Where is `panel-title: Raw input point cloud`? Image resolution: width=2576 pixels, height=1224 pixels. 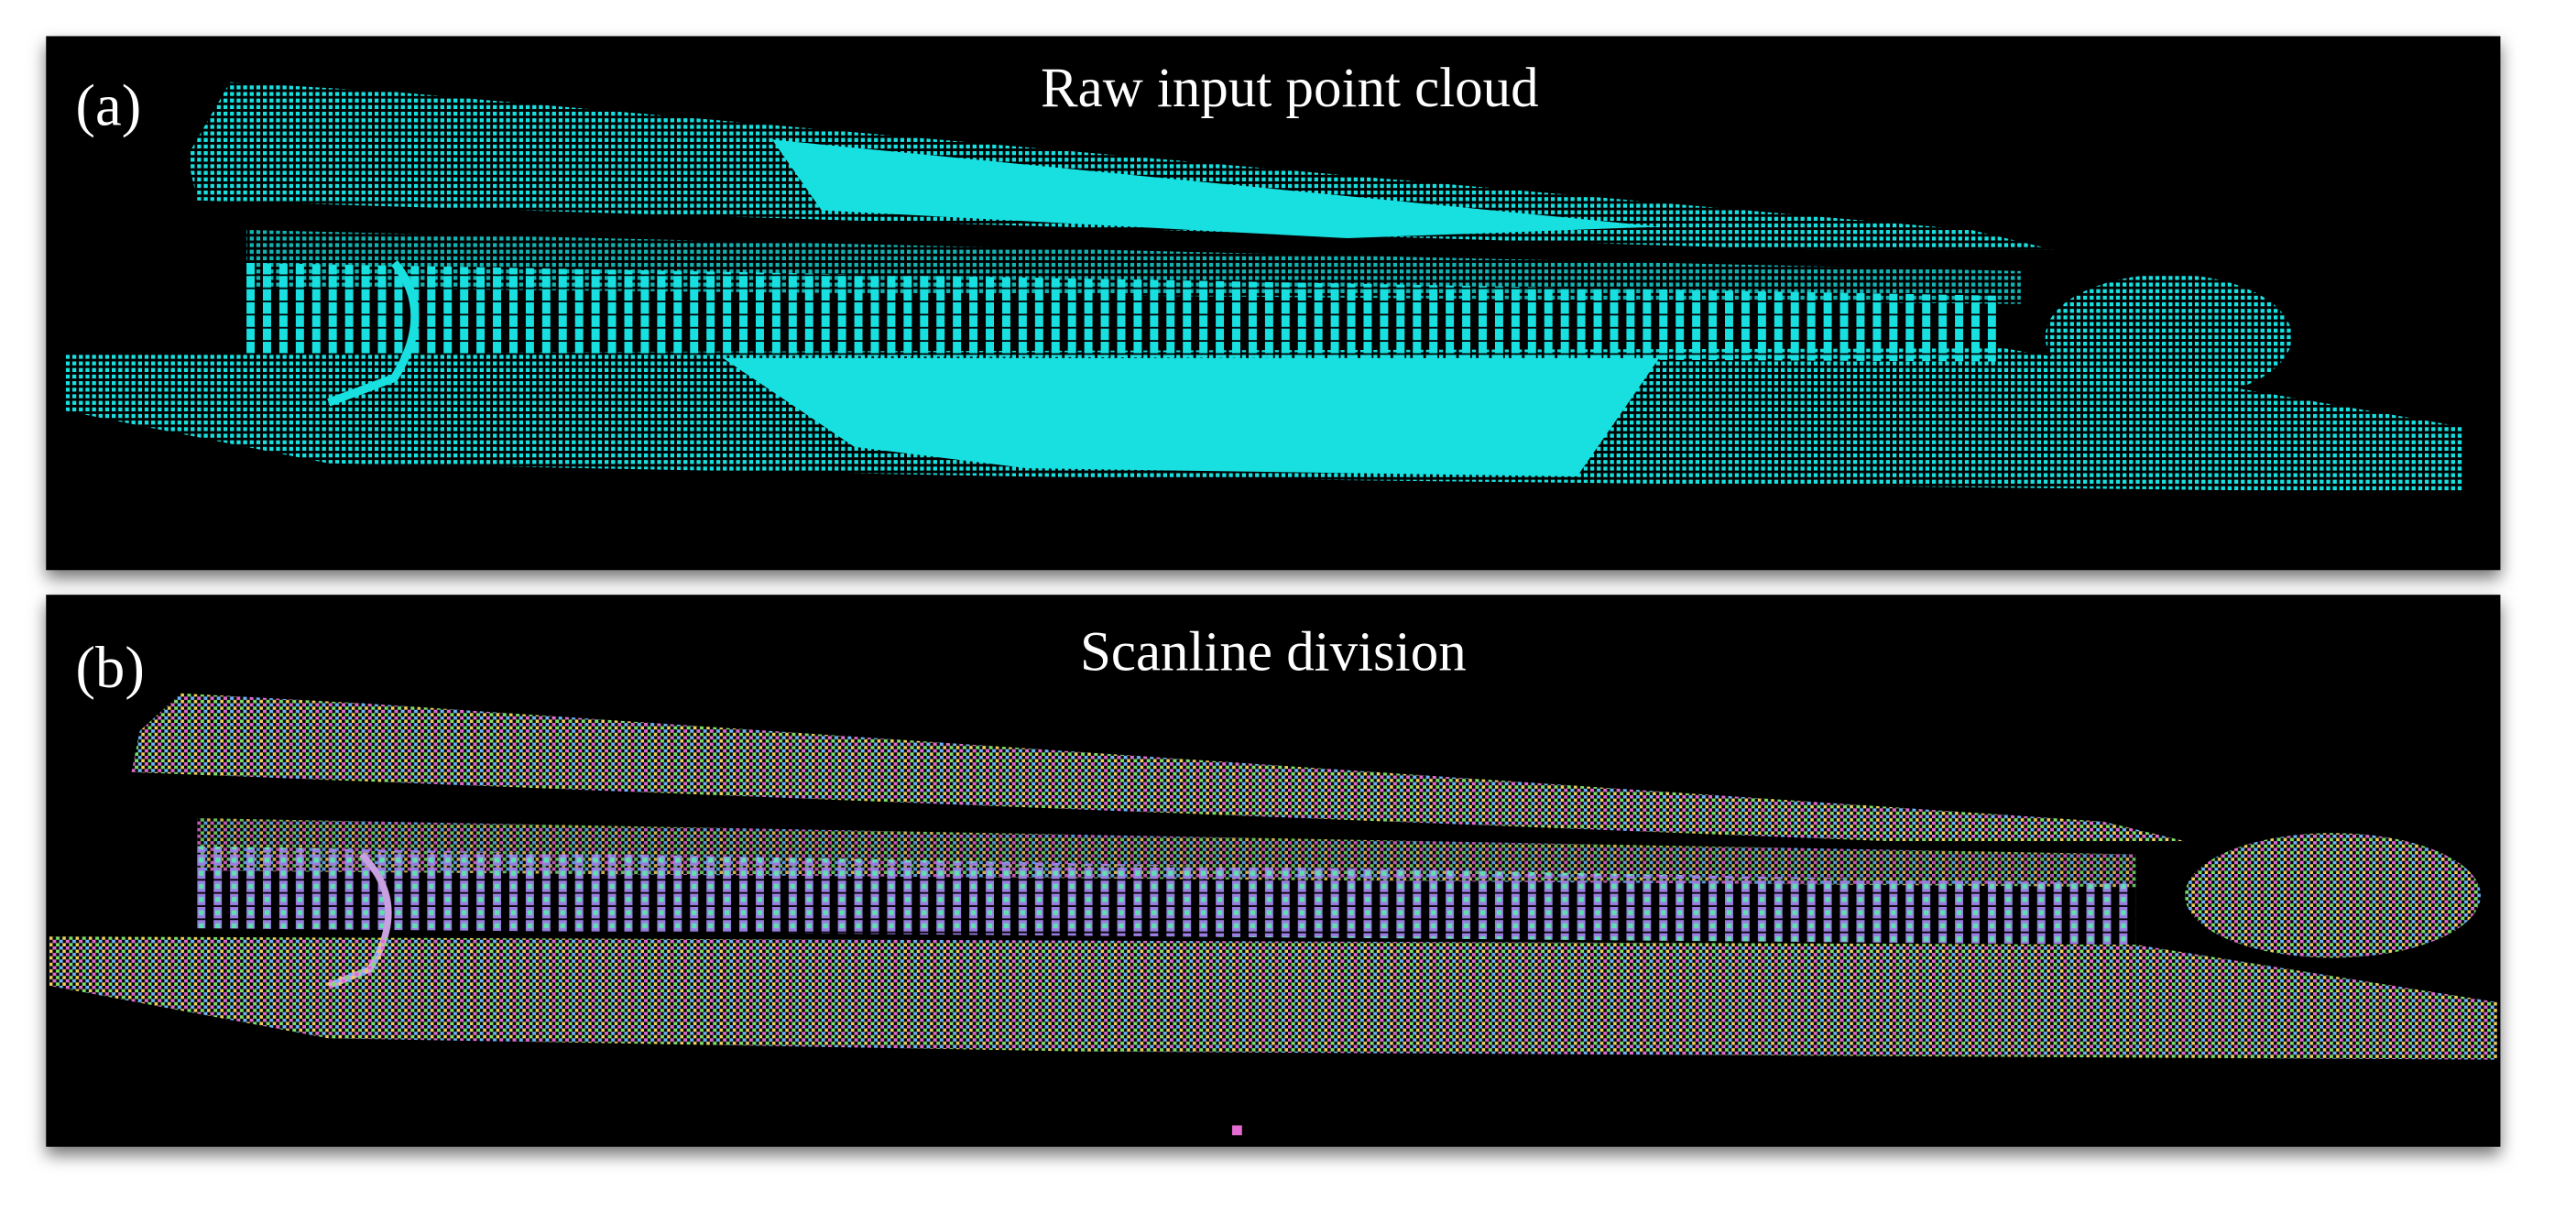 panel-title: Raw input point cloud is located at coordinates (1290, 88).